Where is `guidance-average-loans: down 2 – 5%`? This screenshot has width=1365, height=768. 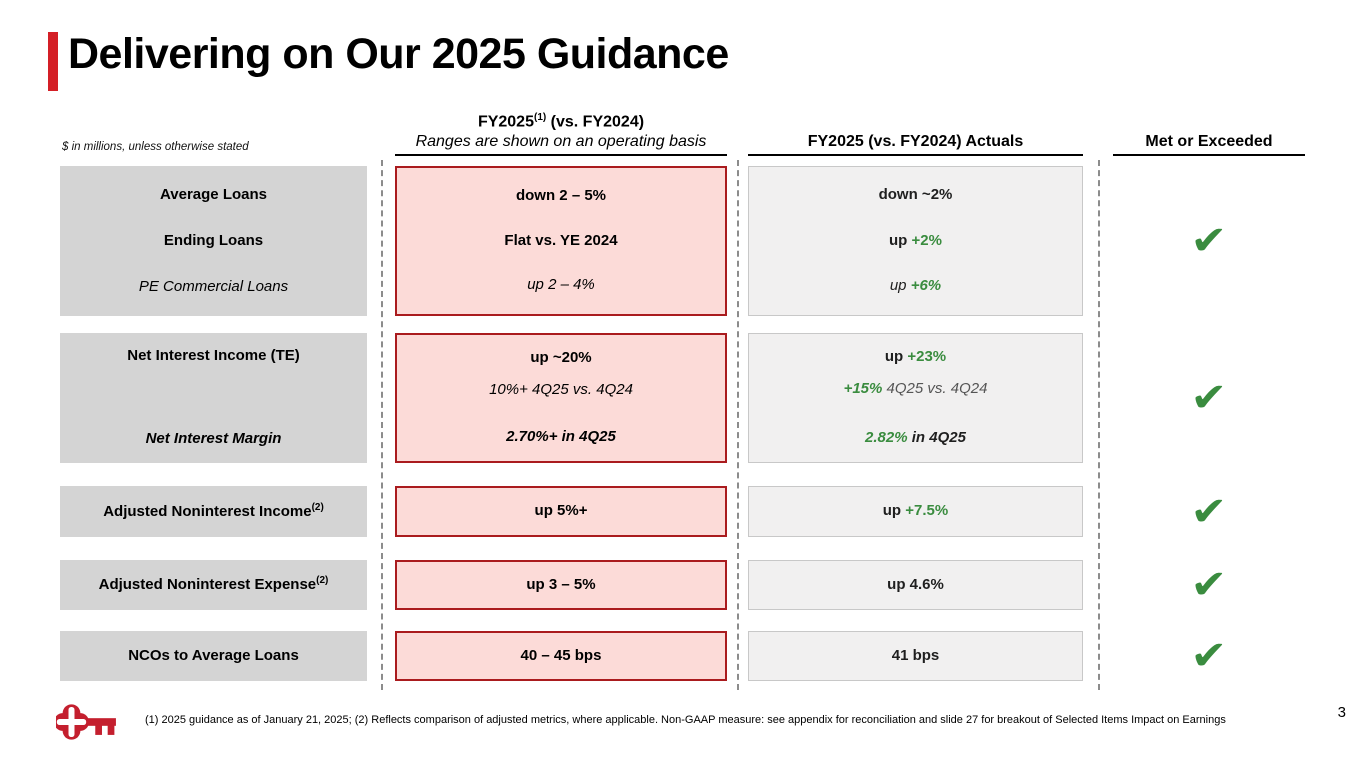
guidance-average-loans: down 2 – 5% is located at coordinates (561, 195).